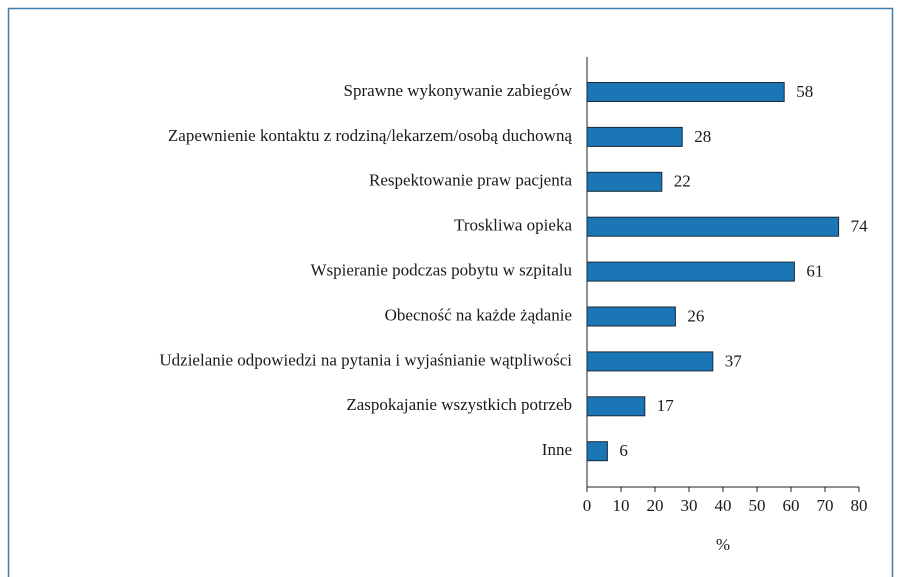  I want to click on y-tick-label: Obecność na każde żądanie, so click(478, 314).